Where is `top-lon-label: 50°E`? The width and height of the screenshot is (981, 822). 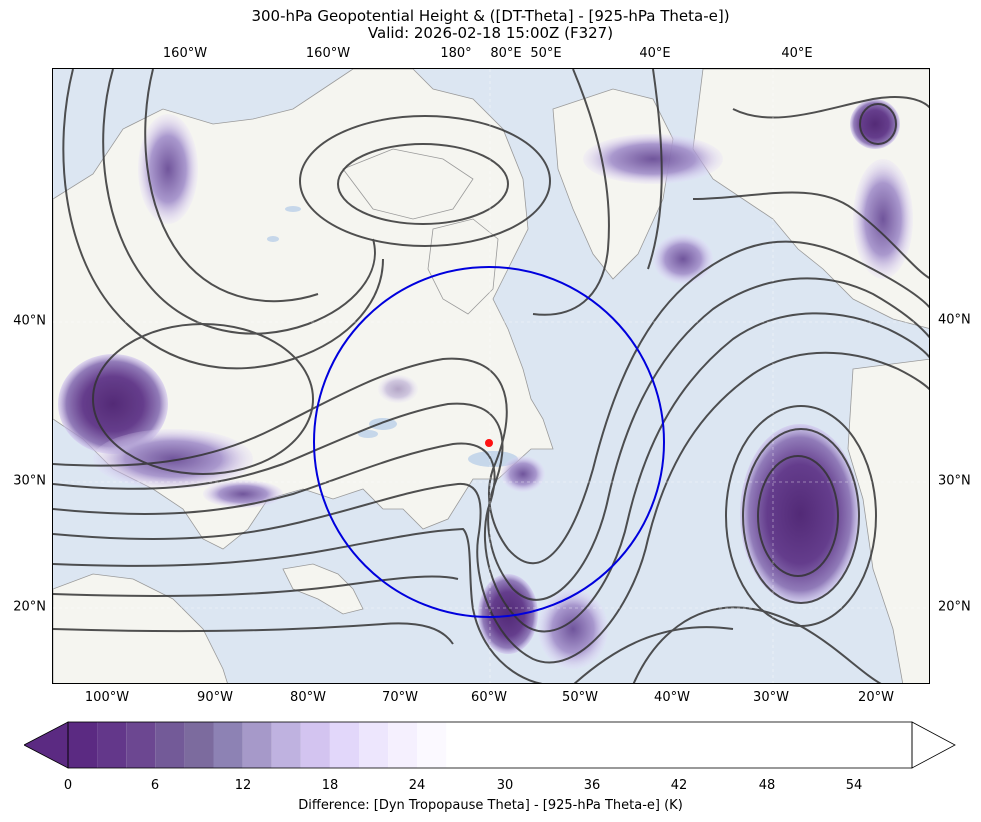 top-lon-label: 50°E is located at coordinates (546, 53).